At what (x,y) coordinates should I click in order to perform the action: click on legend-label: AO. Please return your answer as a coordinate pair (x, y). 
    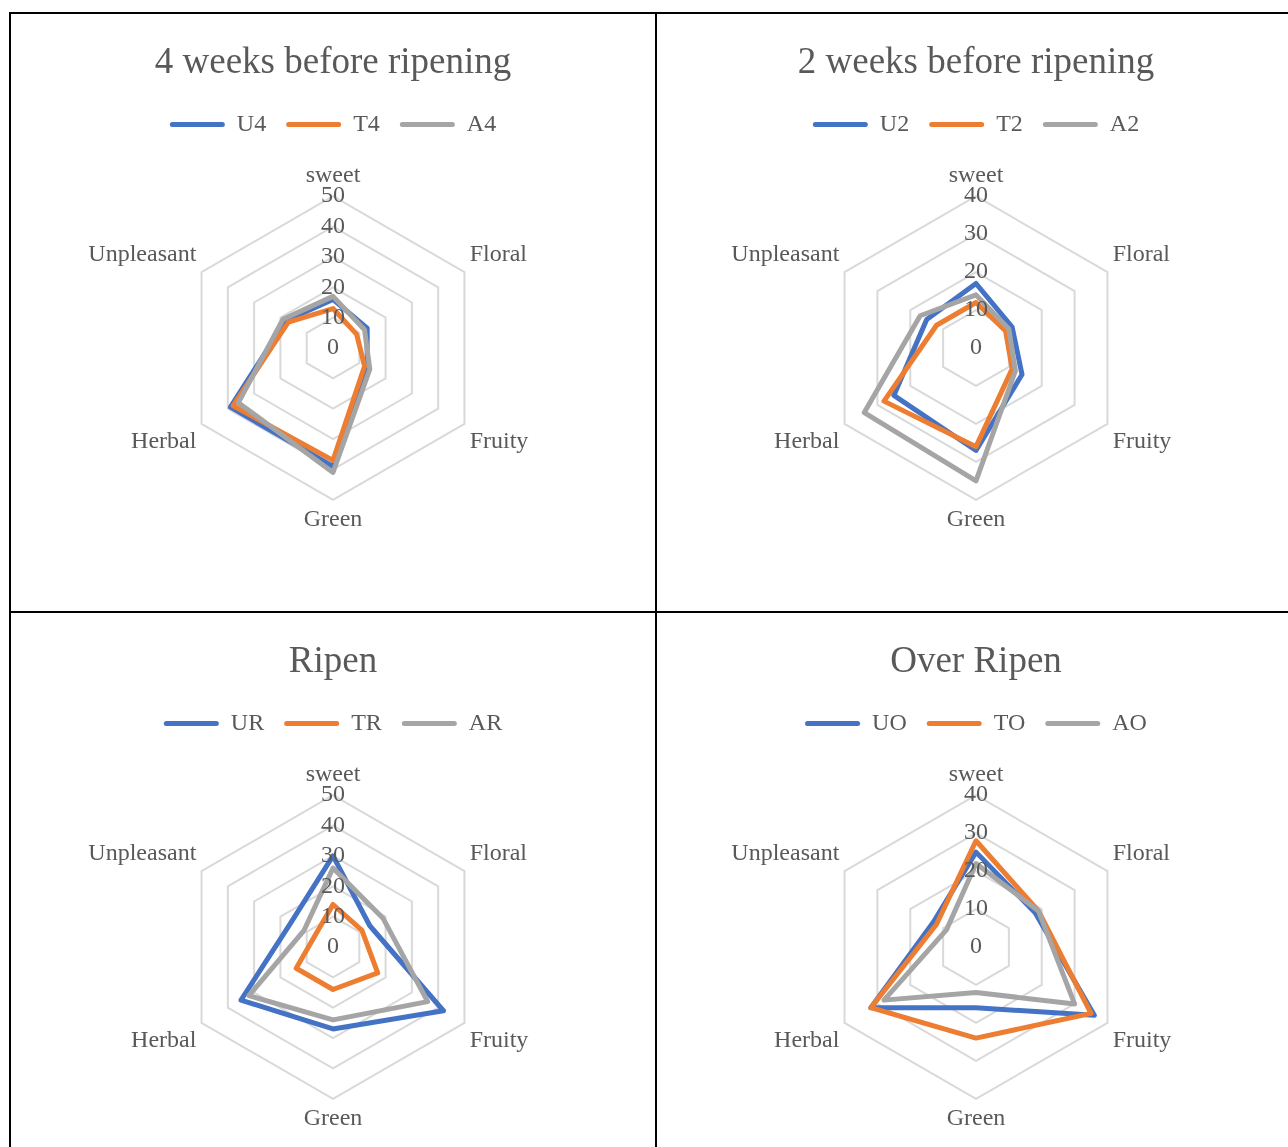
    Looking at the image, I should click on (1129, 721).